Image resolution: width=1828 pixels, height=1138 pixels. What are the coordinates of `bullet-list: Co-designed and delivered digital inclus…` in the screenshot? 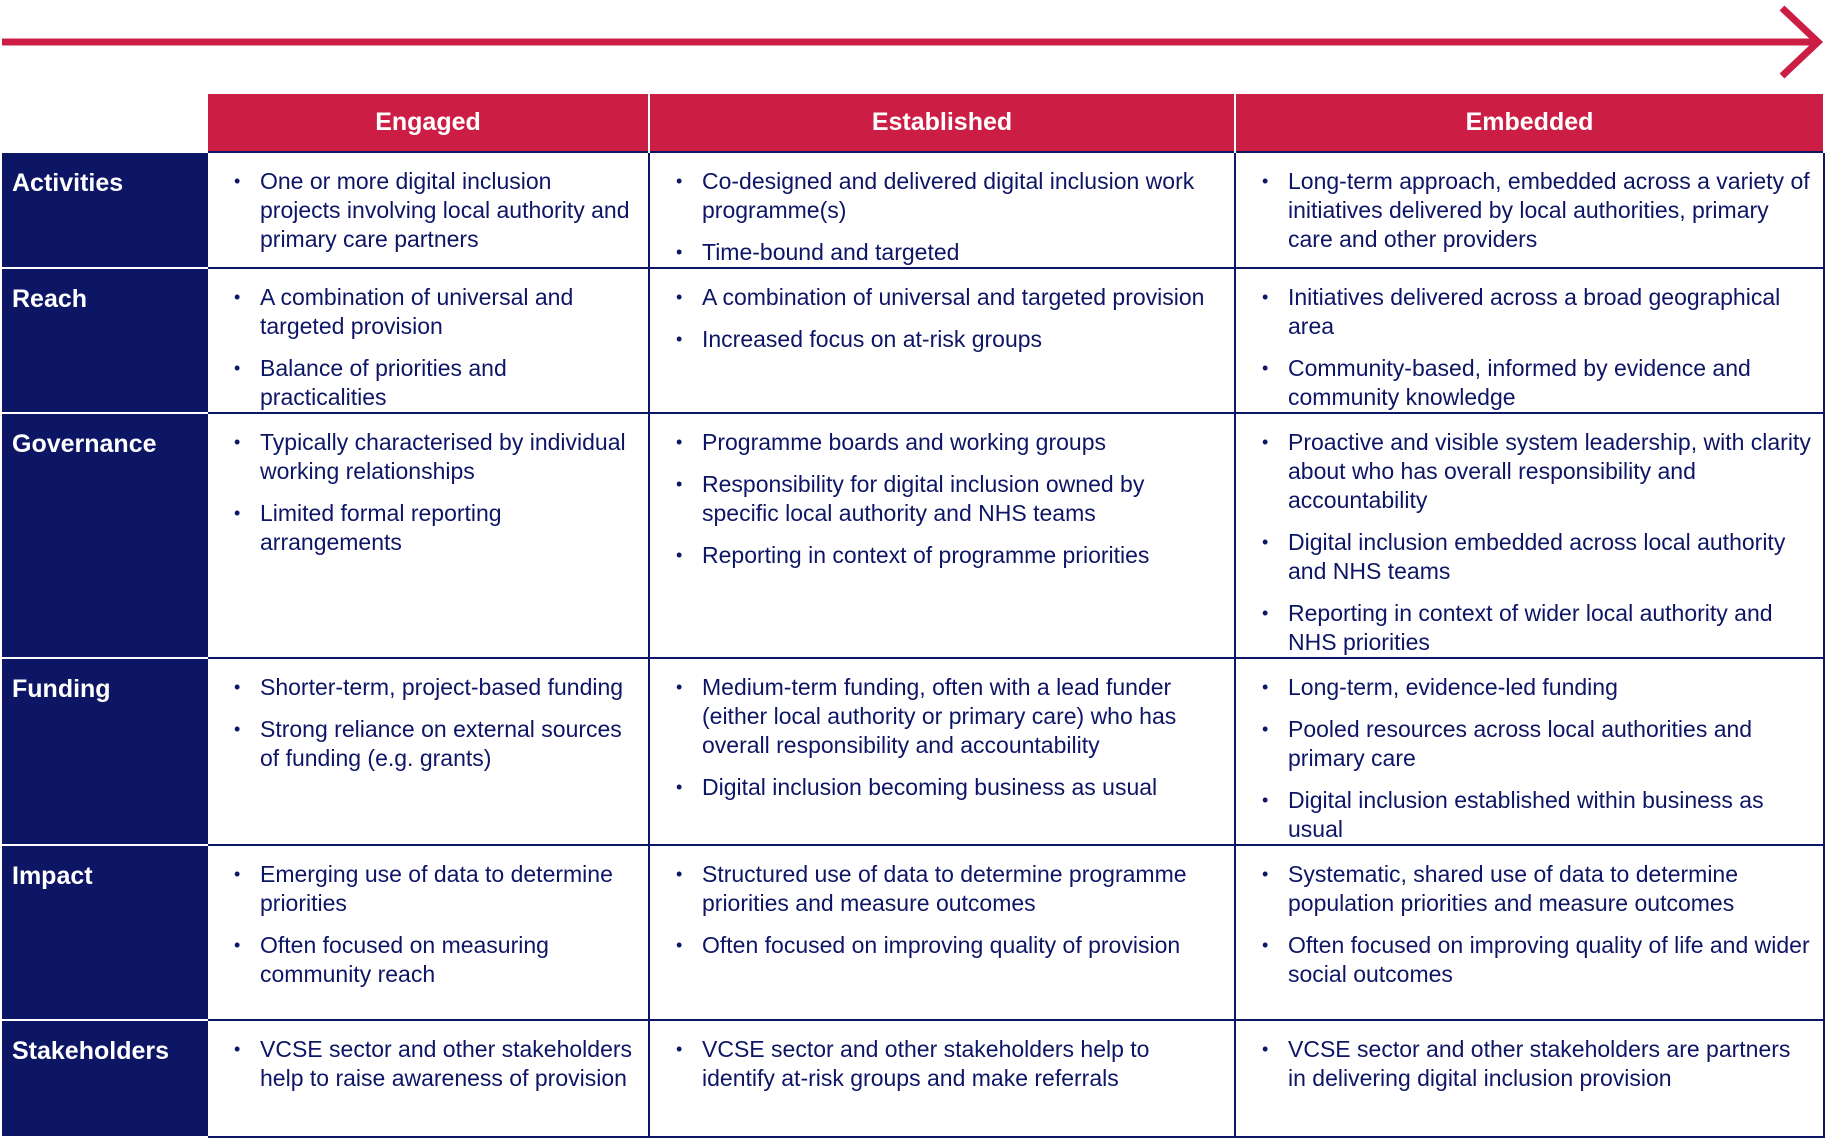 It's located at (950, 217).